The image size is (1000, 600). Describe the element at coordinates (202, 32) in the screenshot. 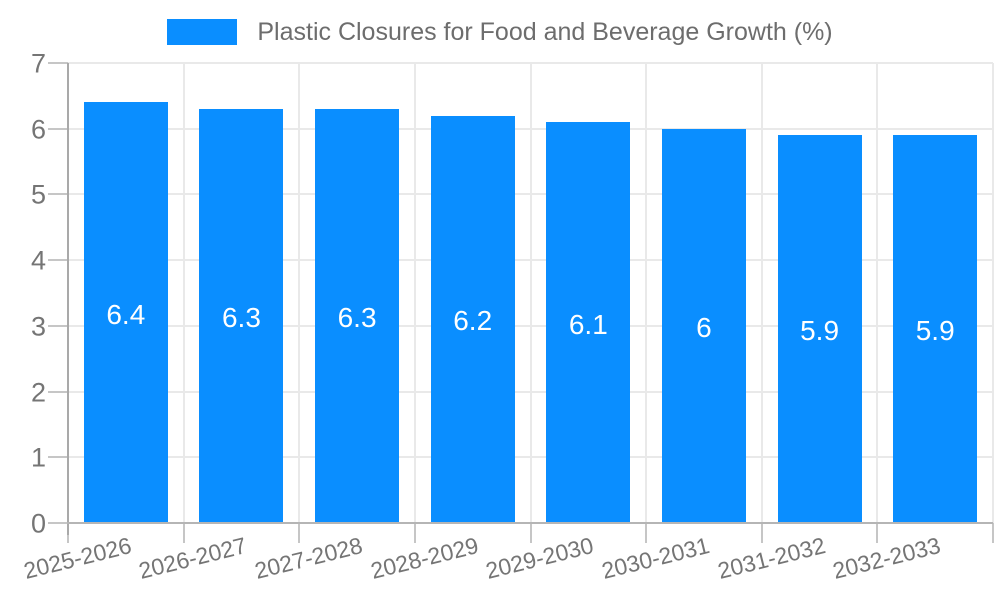

I see `legend-swatch` at that location.